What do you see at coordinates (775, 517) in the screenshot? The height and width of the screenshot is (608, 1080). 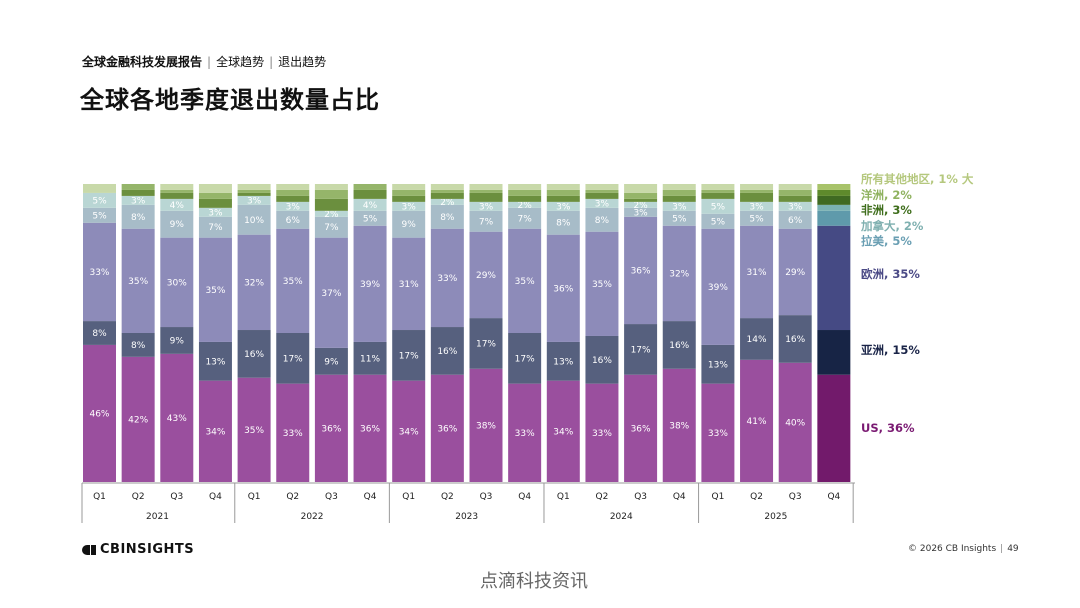 I see `x-group-label: 2025` at bounding box center [775, 517].